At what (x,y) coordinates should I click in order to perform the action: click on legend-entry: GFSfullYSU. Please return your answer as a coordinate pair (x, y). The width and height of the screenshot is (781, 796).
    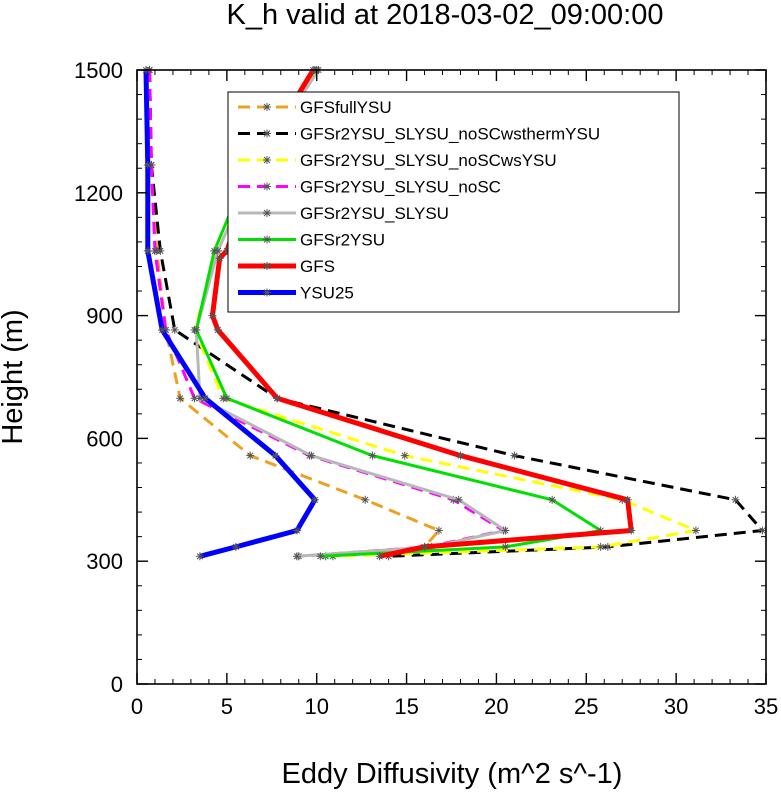
    Looking at the image, I should click on (315, 107).